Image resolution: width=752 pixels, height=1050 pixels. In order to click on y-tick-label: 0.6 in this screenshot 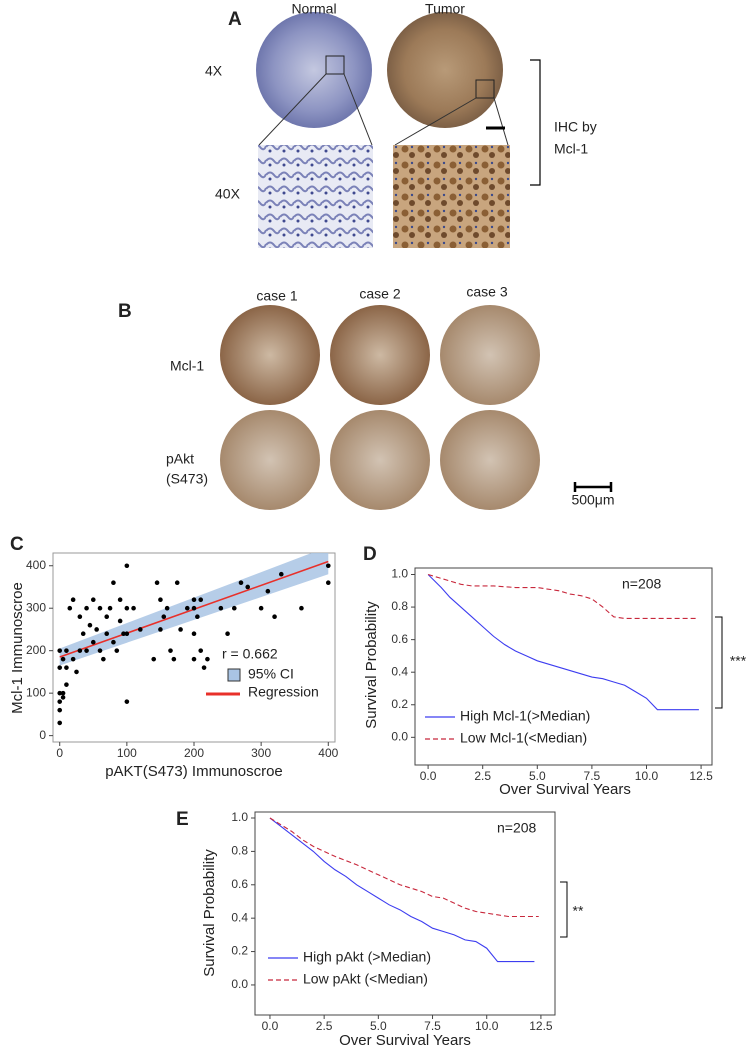, I will do `click(239, 884)`.